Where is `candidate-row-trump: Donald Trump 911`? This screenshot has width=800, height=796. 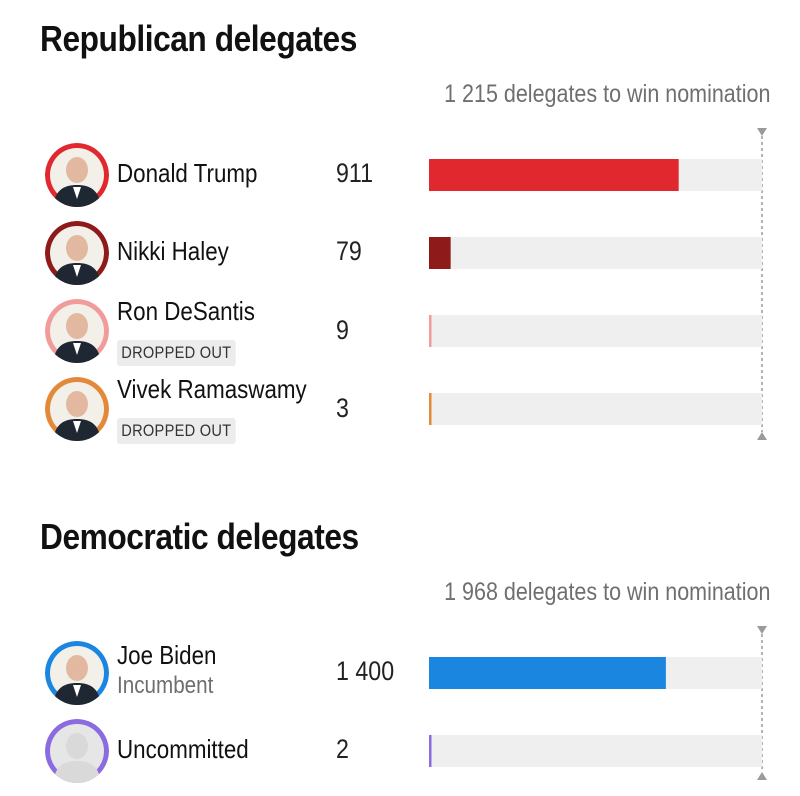
candidate-row-trump: Donald Trump 911 is located at coordinates (400, 175).